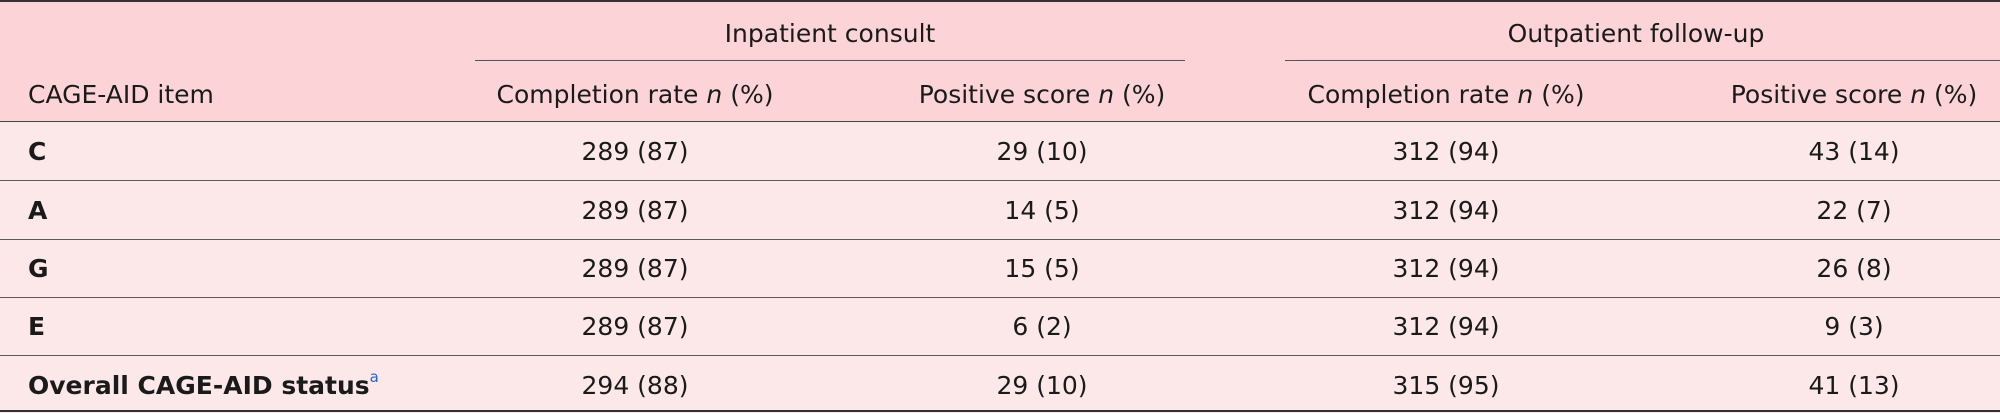 The image size is (2000, 413). I want to click on row-item-label: C, so click(37, 151).